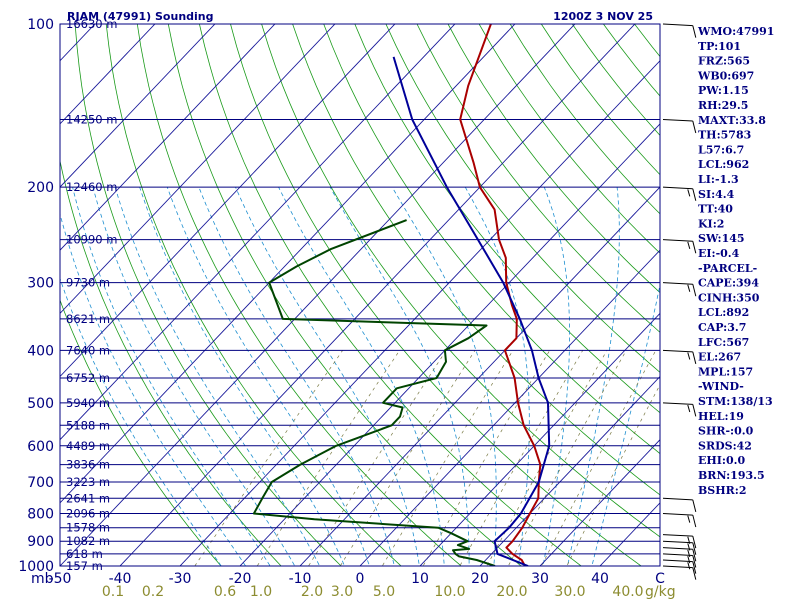  Describe the element at coordinates (261, 592) in the screenshot. I see `mixing-ratio-tick-label: 1.0` at that location.